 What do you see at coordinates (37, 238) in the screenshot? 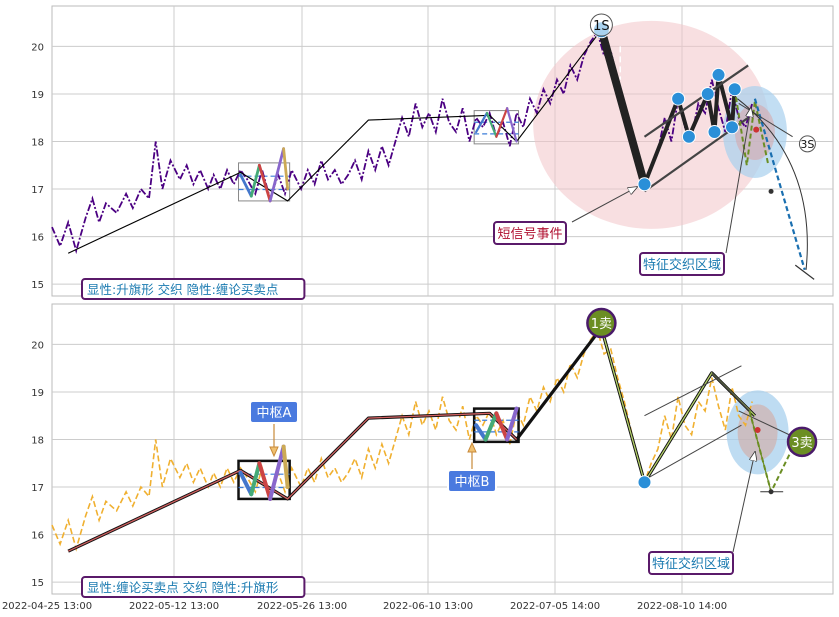
I see `top-y-tick-label: 16` at bounding box center [37, 238].